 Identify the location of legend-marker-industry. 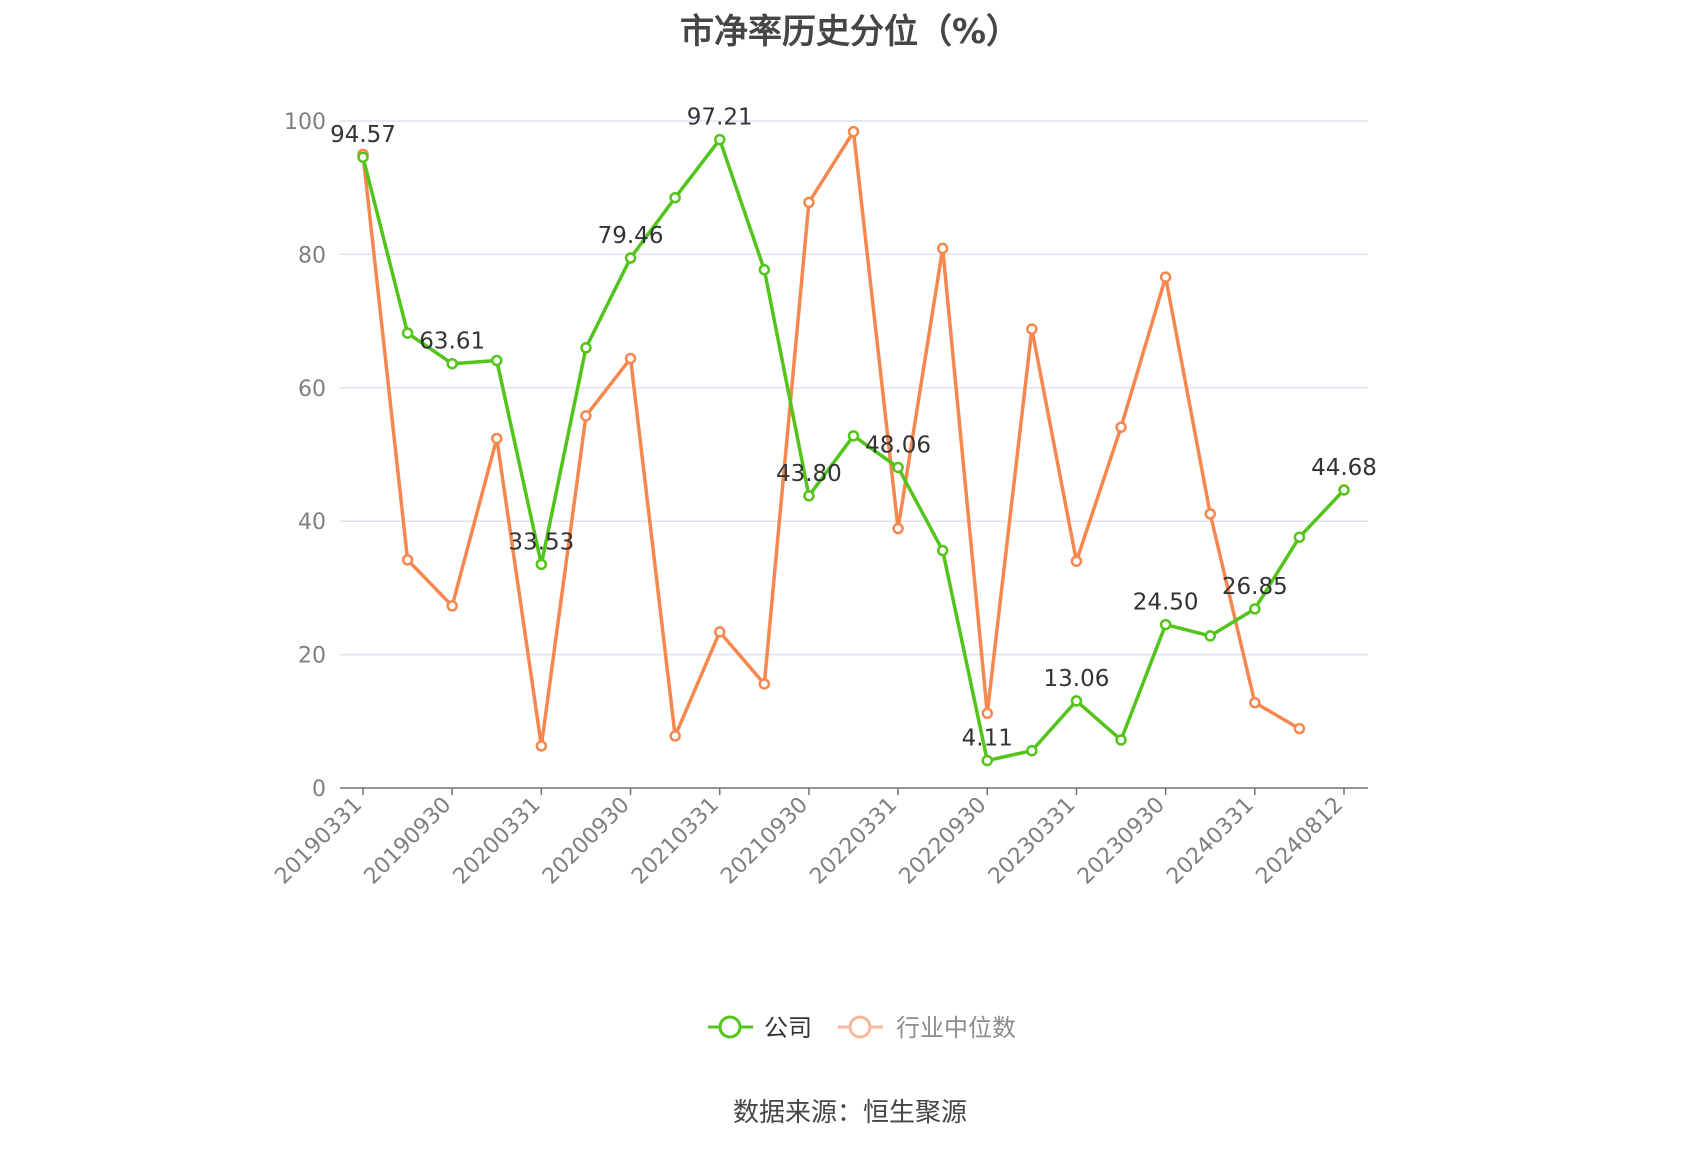
(860, 1027).